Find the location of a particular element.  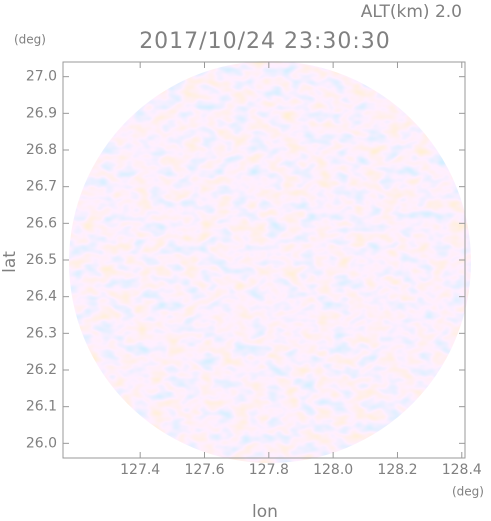

y-tick-label: 26.7 is located at coordinates (41, 187).